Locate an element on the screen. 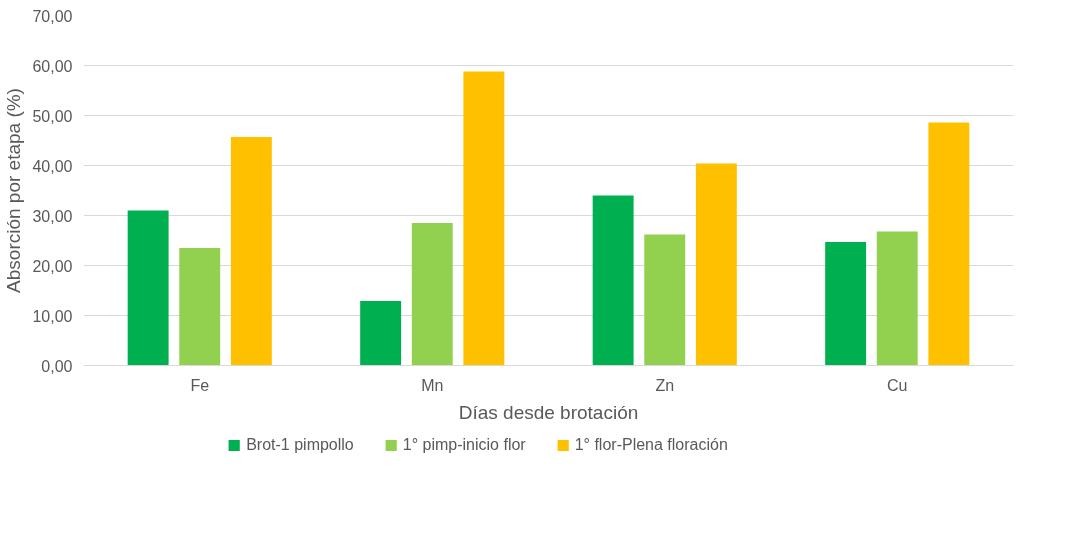  x-axis-title: Días desde brotación is located at coordinates (548, 412).